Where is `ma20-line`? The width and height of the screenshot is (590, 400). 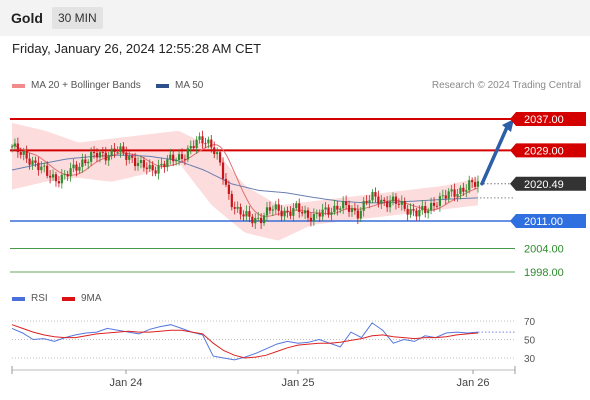 ma20-line is located at coordinates (245, 180).